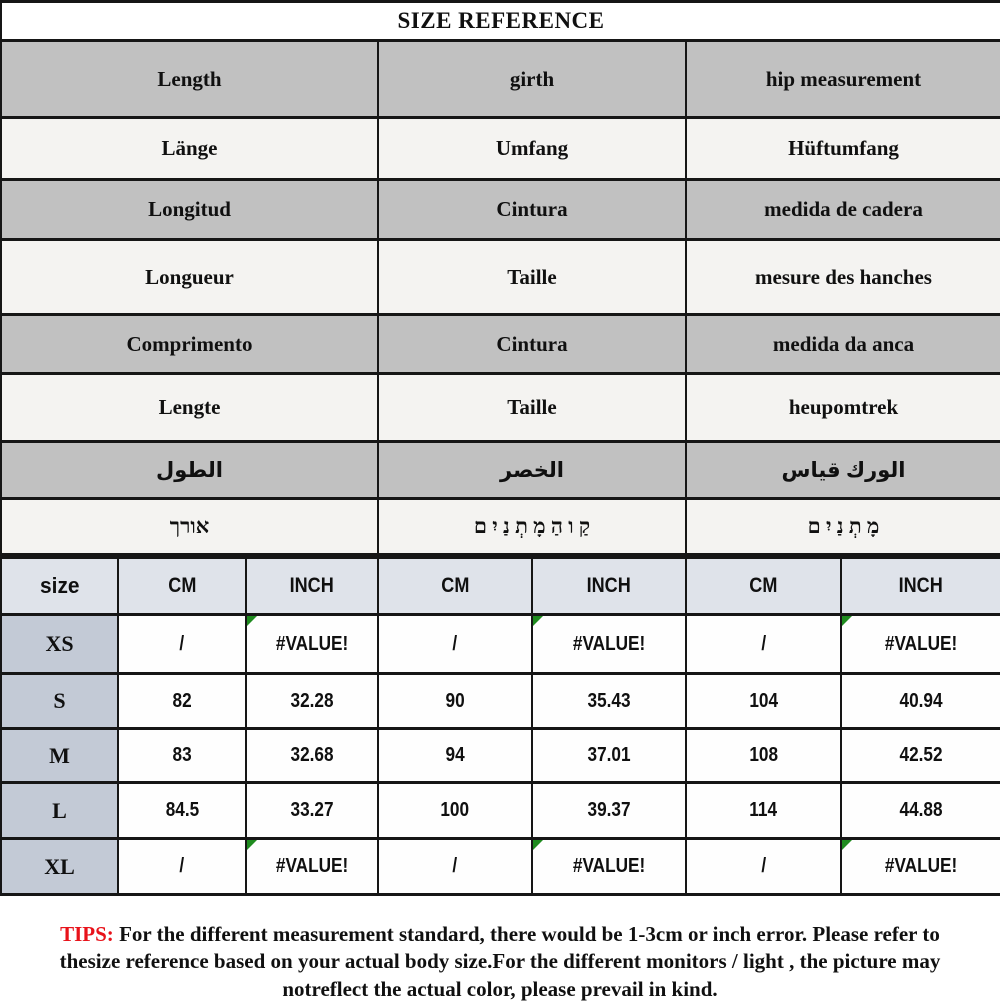 The height and width of the screenshot is (1003, 1000). Describe the element at coordinates (312, 755) in the screenshot. I see `measurement-cell: 32.68` at that location.